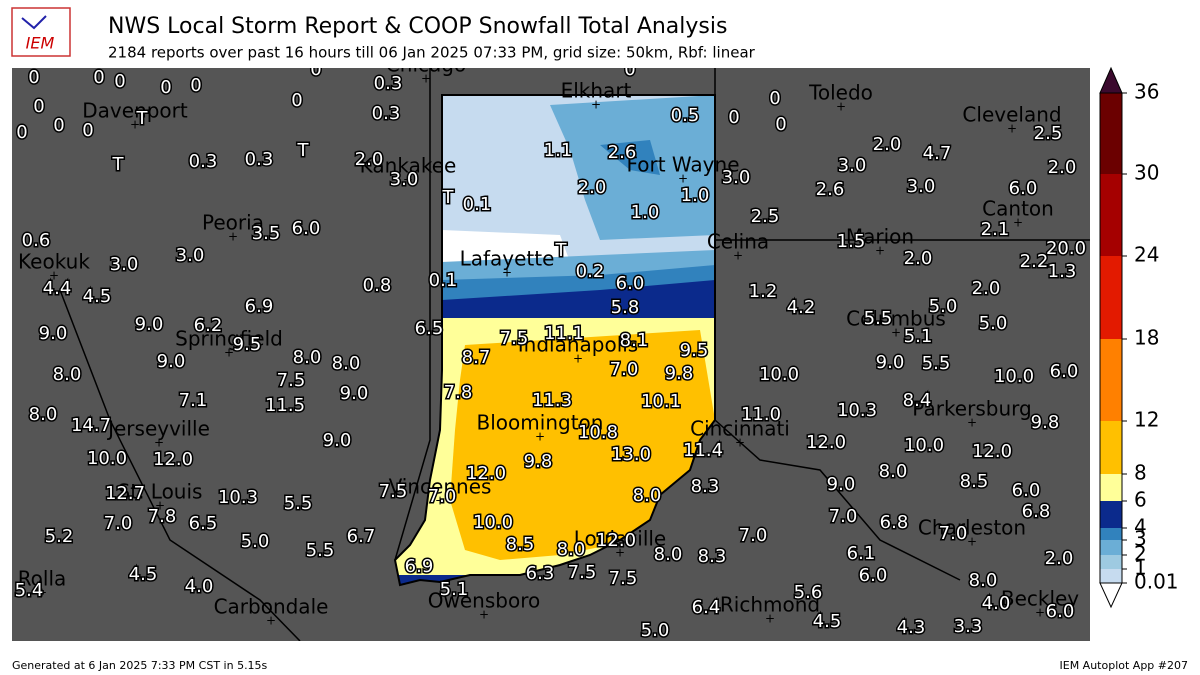 This screenshot has height=675, width=1200. Describe the element at coordinates (1146, 420) in the screenshot. I see `colorbar-tick-label: 12` at that location.